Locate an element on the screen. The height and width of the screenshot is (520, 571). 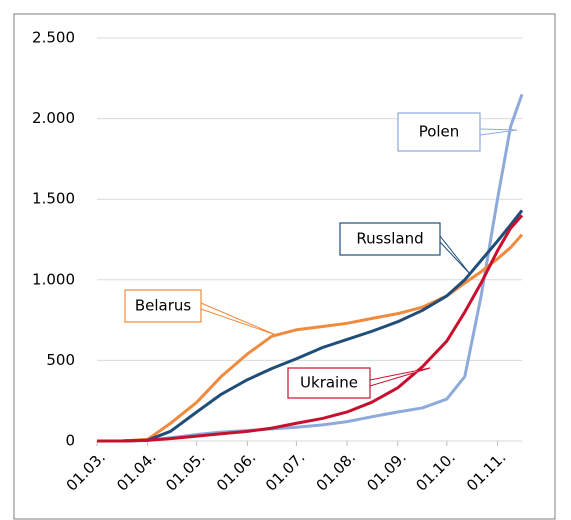
y-tick-label: 500 is located at coordinates (60, 360).